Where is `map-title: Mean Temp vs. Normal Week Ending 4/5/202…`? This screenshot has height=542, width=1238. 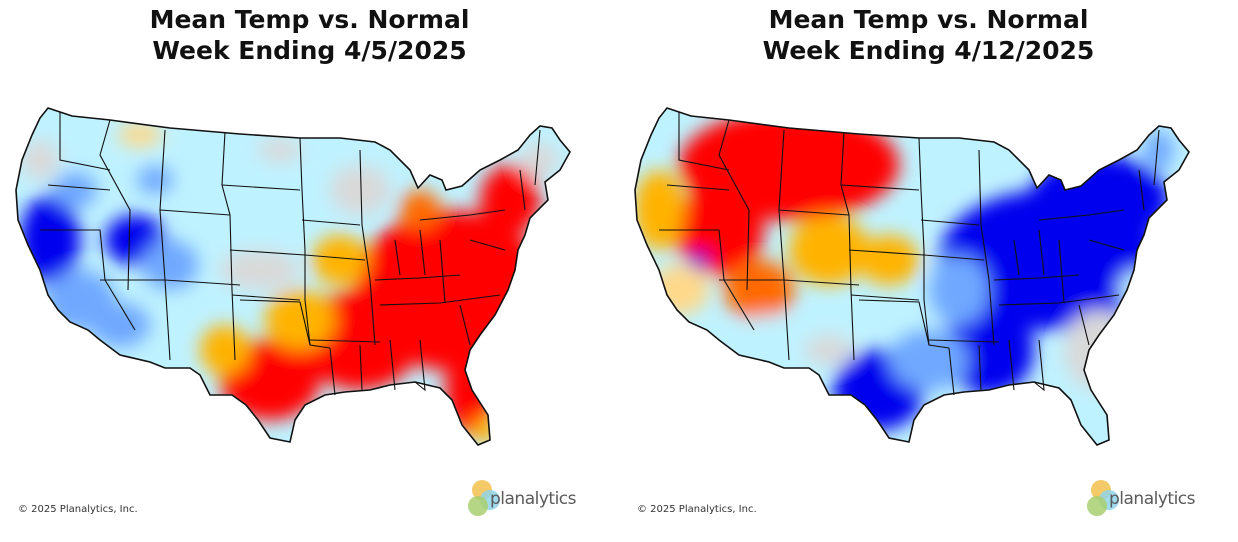 map-title: Mean Temp vs. Normal Week Ending 4/5/202… is located at coordinates (309, 35).